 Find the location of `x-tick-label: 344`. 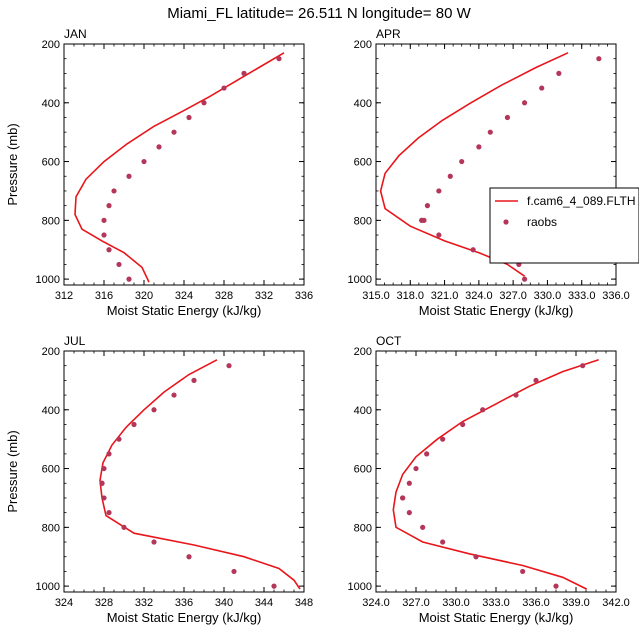

x-tick-label: 344 is located at coordinates (264, 603).